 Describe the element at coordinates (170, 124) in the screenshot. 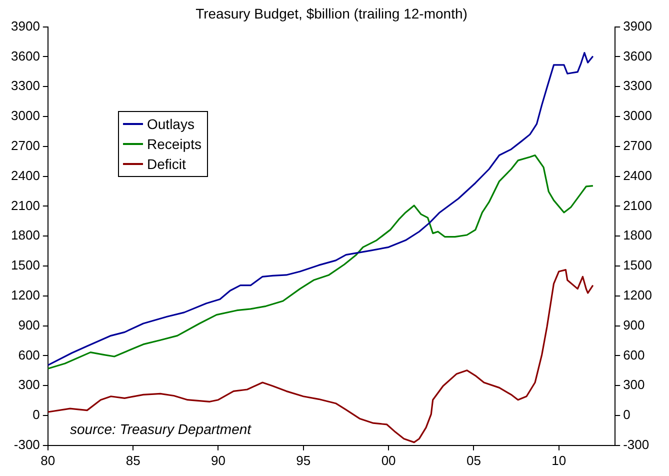

I see `legend-label: Outlays` at that location.